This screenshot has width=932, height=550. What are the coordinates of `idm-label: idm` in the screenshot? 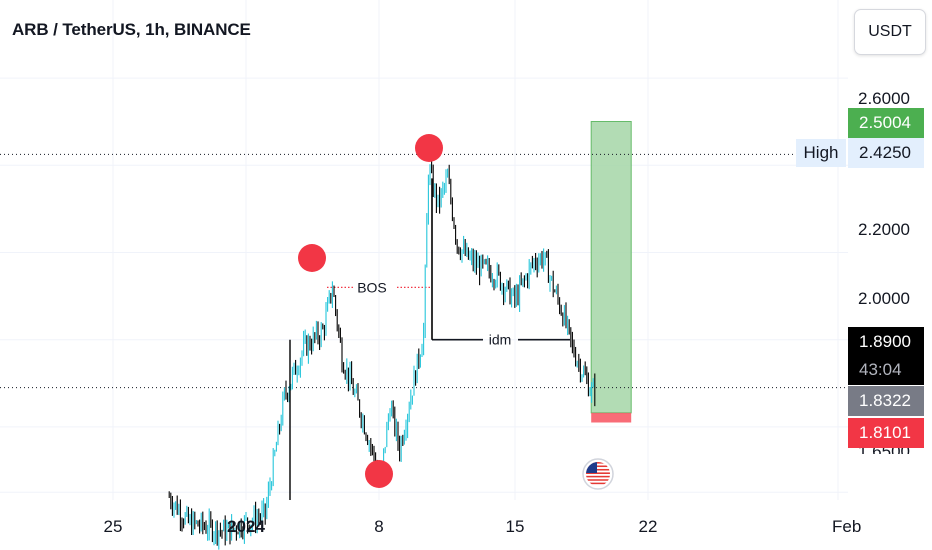 It's located at (500, 340).